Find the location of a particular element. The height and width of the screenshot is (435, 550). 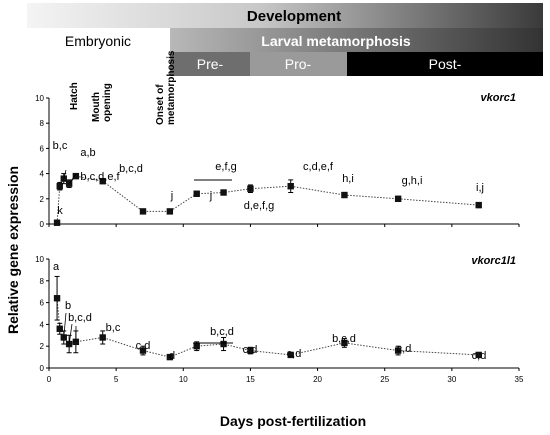

significance-label-0: b,c,d is located at coordinates (131, 169).